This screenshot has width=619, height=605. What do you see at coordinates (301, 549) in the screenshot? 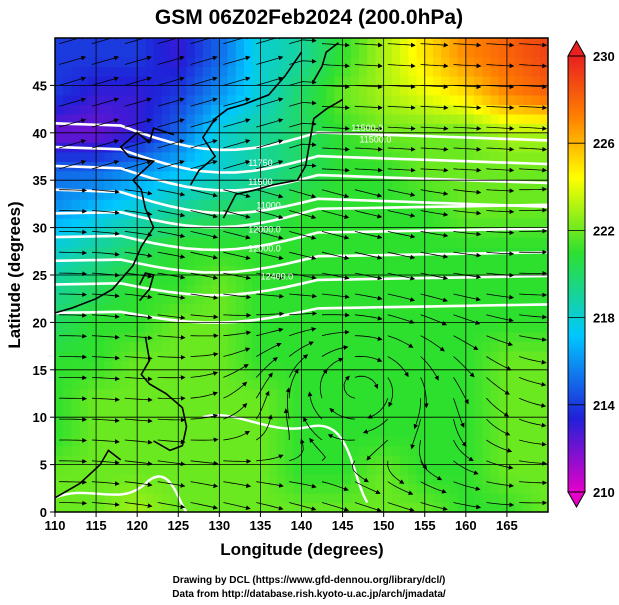
I see `x-axis-label: Longitude (degrees)` at bounding box center [301, 549].